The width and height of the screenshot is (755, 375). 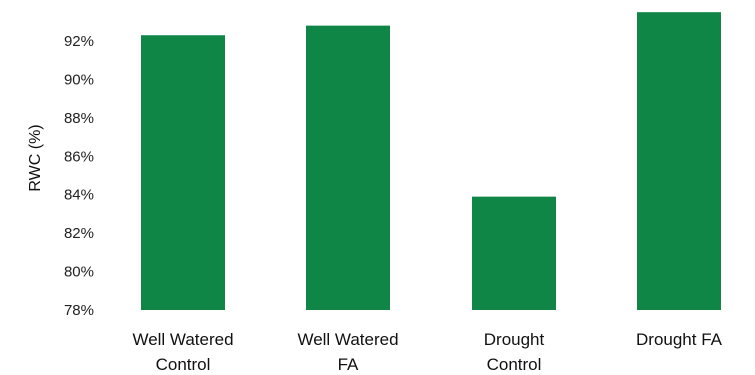 What do you see at coordinates (79, 310) in the screenshot?
I see `y-tick-label: 78%` at bounding box center [79, 310].